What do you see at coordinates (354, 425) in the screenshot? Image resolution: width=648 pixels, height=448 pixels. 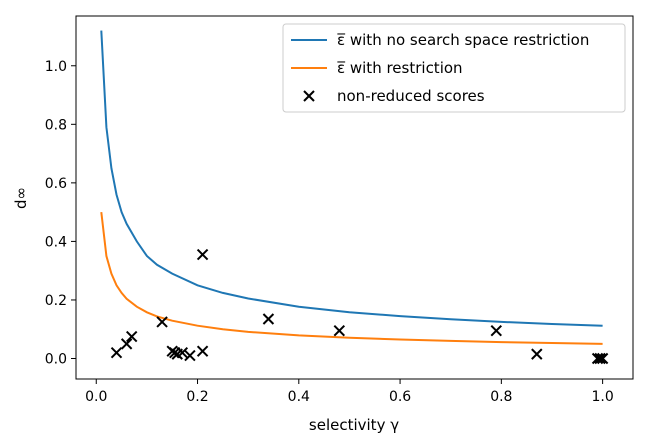 I see `x-axis-label: selectivity γ` at bounding box center [354, 425].